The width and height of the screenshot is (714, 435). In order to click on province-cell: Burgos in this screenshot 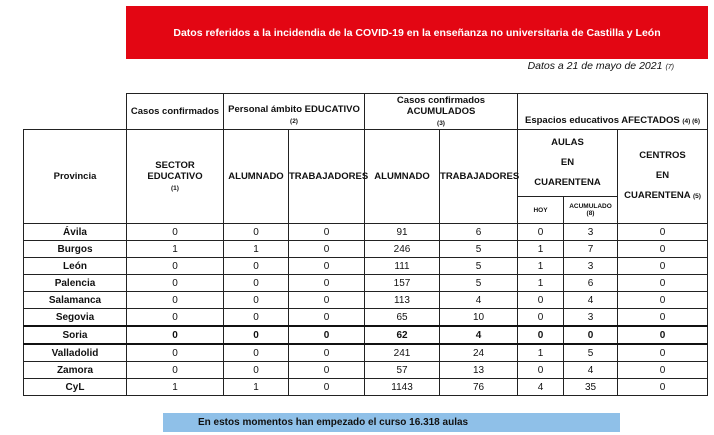, I will do `click(75, 249)`.